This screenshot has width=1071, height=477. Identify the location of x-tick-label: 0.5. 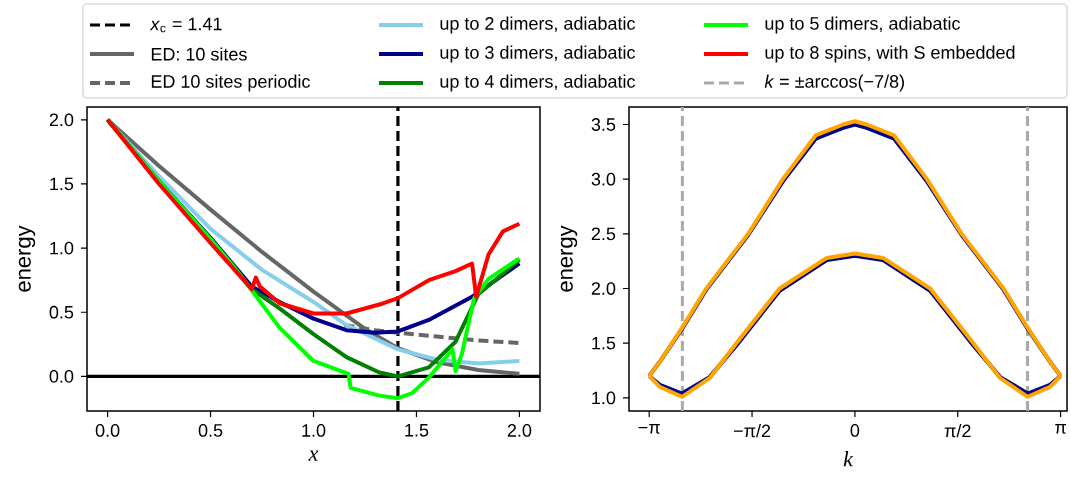
(210, 430).